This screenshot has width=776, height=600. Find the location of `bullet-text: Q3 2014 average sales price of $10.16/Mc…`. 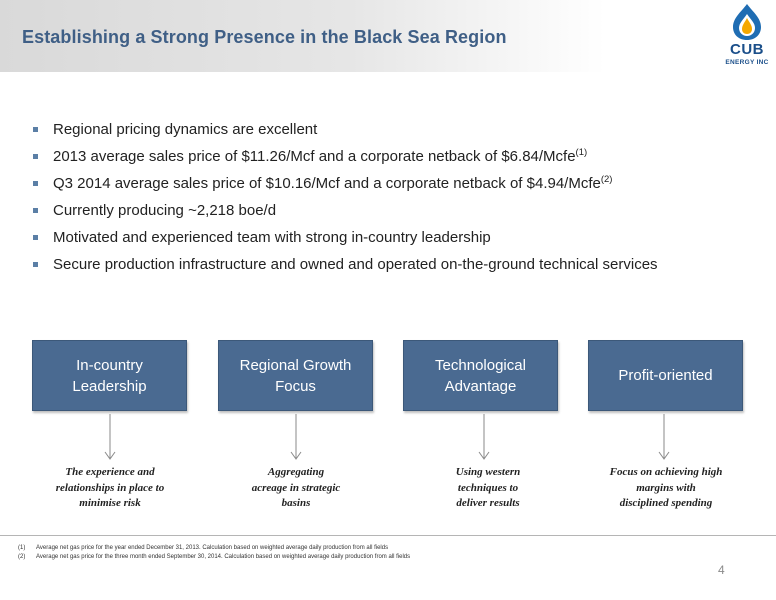

bullet-text: Q3 2014 average sales price of $10.16/Mc… is located at coordinates (327, 183).